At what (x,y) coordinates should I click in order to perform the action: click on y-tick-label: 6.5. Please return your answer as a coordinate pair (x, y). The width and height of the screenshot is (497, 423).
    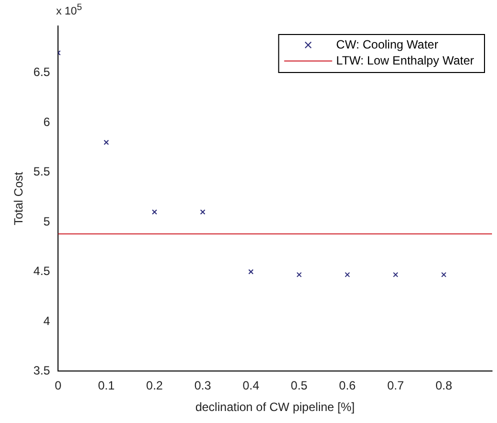
    Looking at the image, I should click on (41, 72).